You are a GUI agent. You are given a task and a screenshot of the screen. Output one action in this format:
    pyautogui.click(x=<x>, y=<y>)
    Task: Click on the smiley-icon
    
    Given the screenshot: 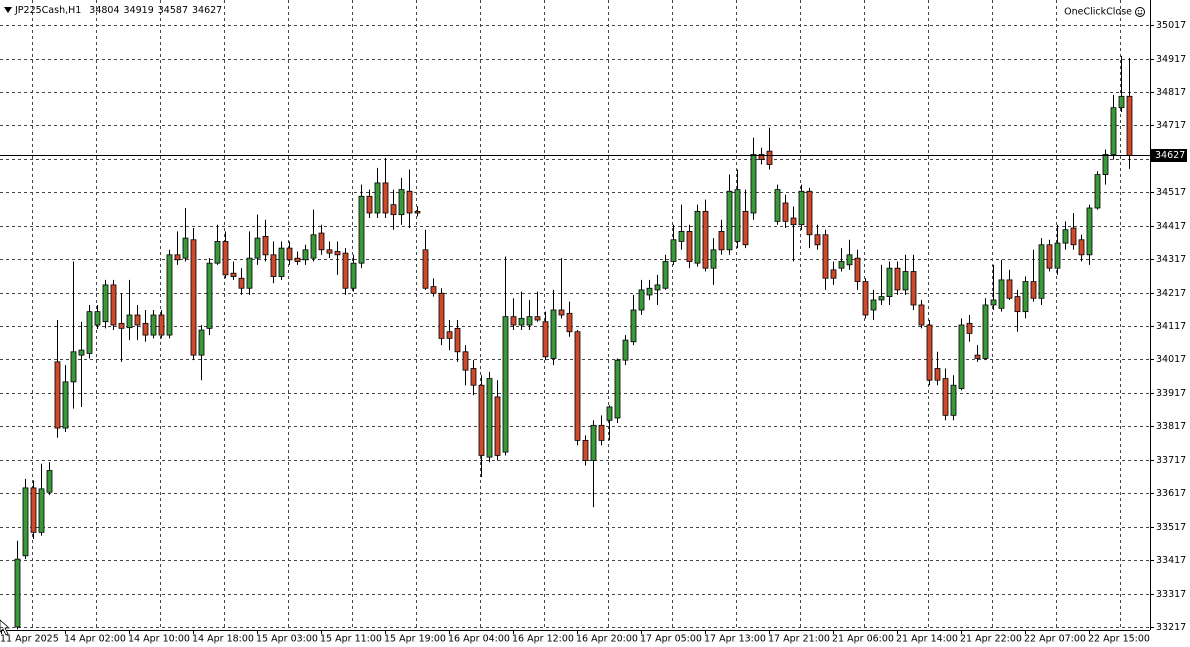 What is the action you would take?
    pyautogui.click(x=1140, y=12)
    